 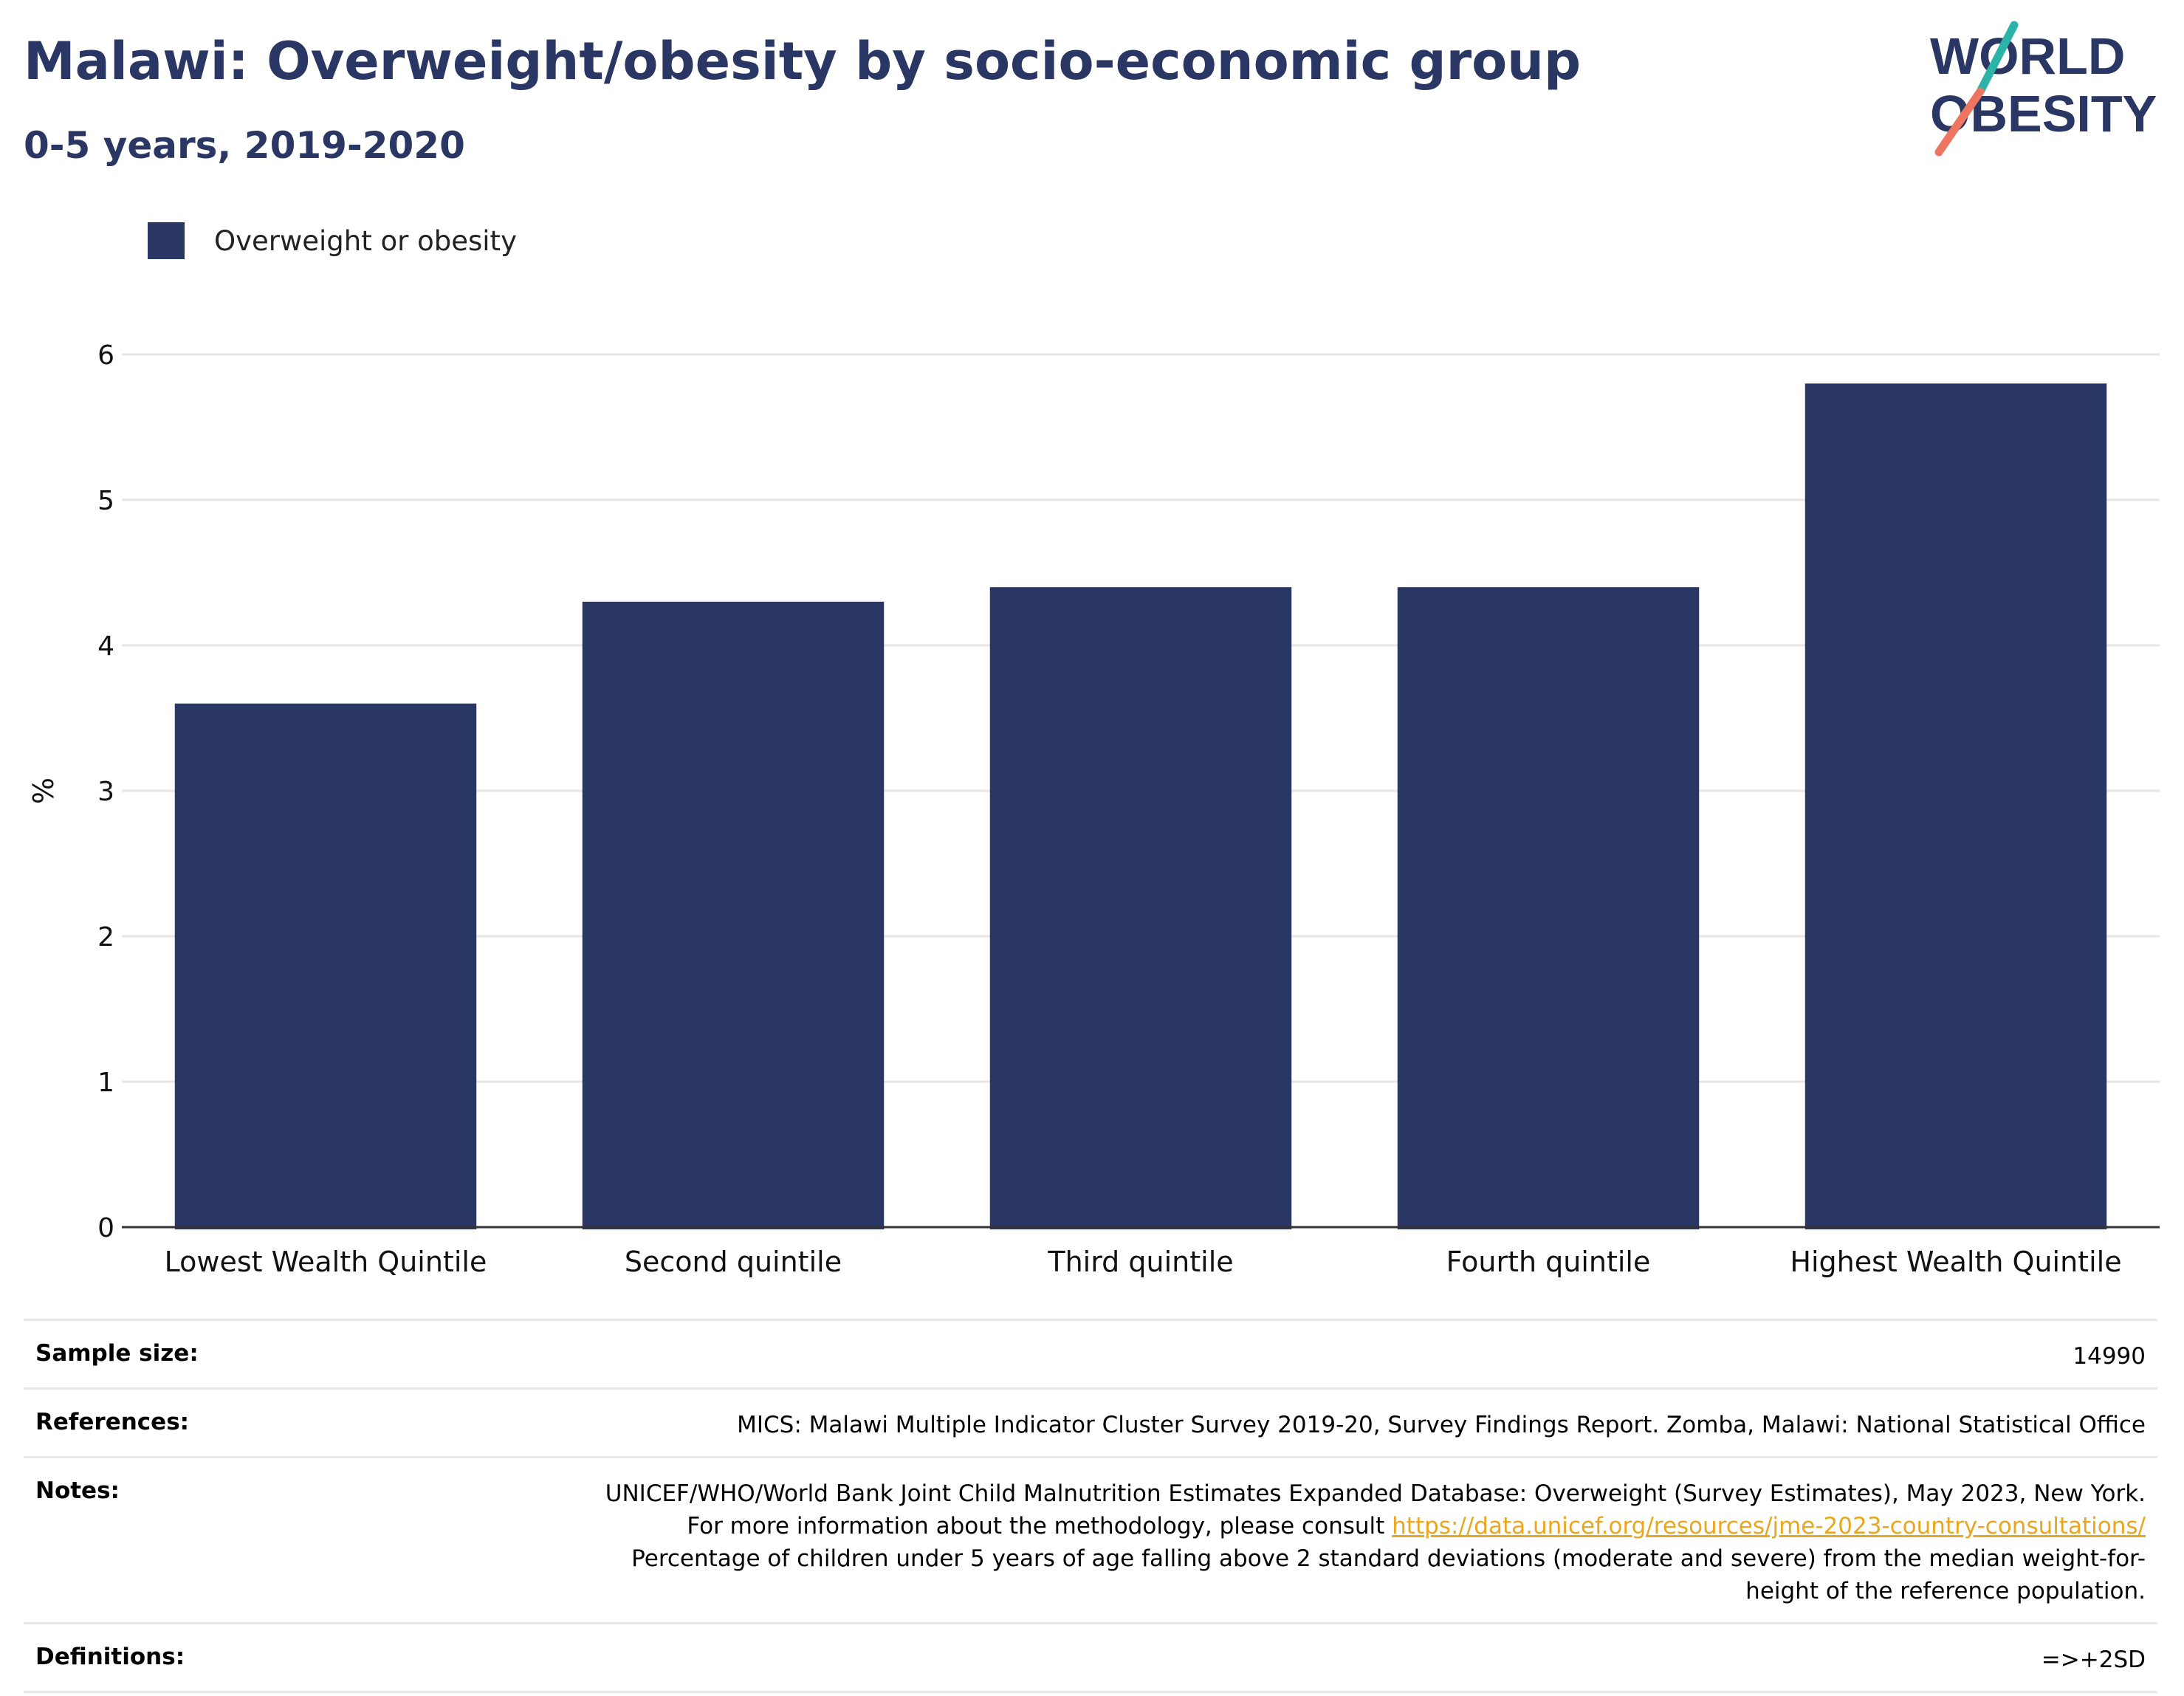 I want to click on y-tick-label: 3, so click(x=105, y=792).